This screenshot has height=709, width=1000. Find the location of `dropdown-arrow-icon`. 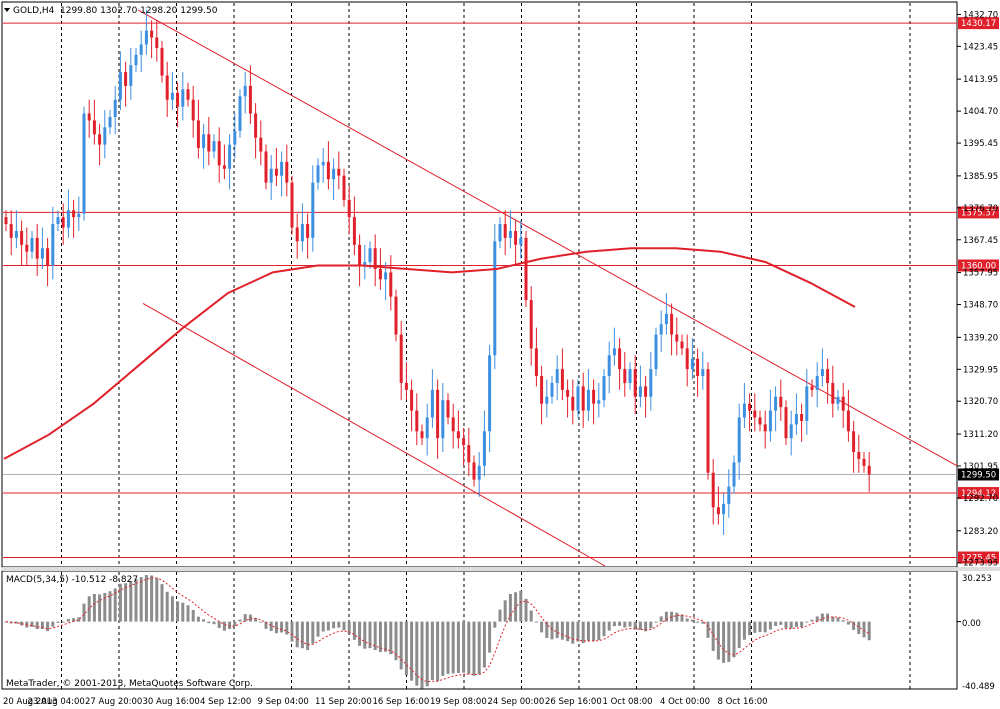

dropdown-arrow-icon is located at coordinates (7, 10).